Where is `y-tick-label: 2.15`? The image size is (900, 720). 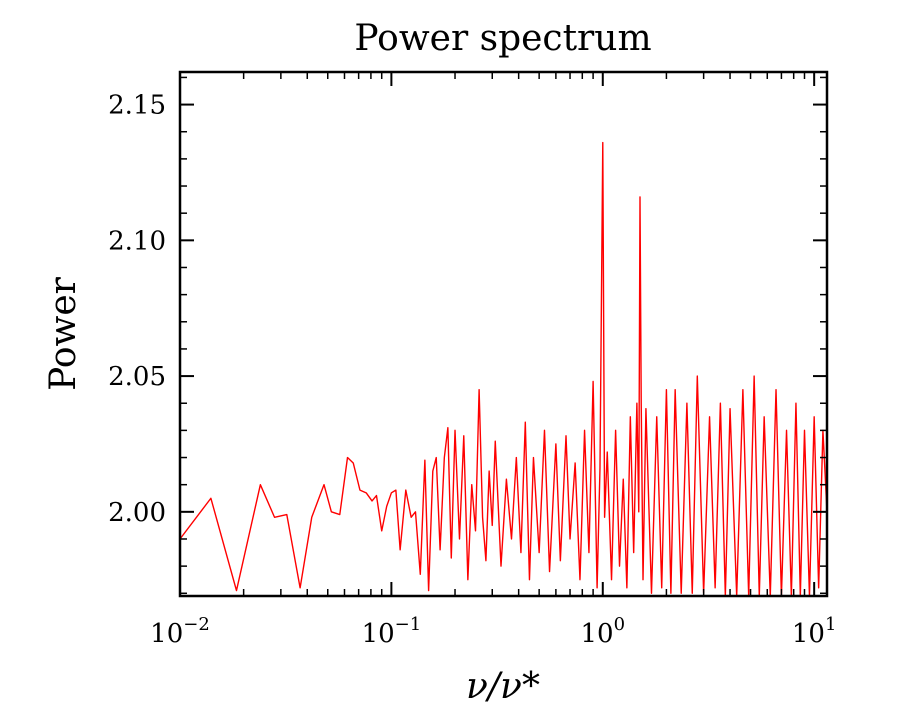
y-tick-label: 2.15 is located at coordinates (137, 106).